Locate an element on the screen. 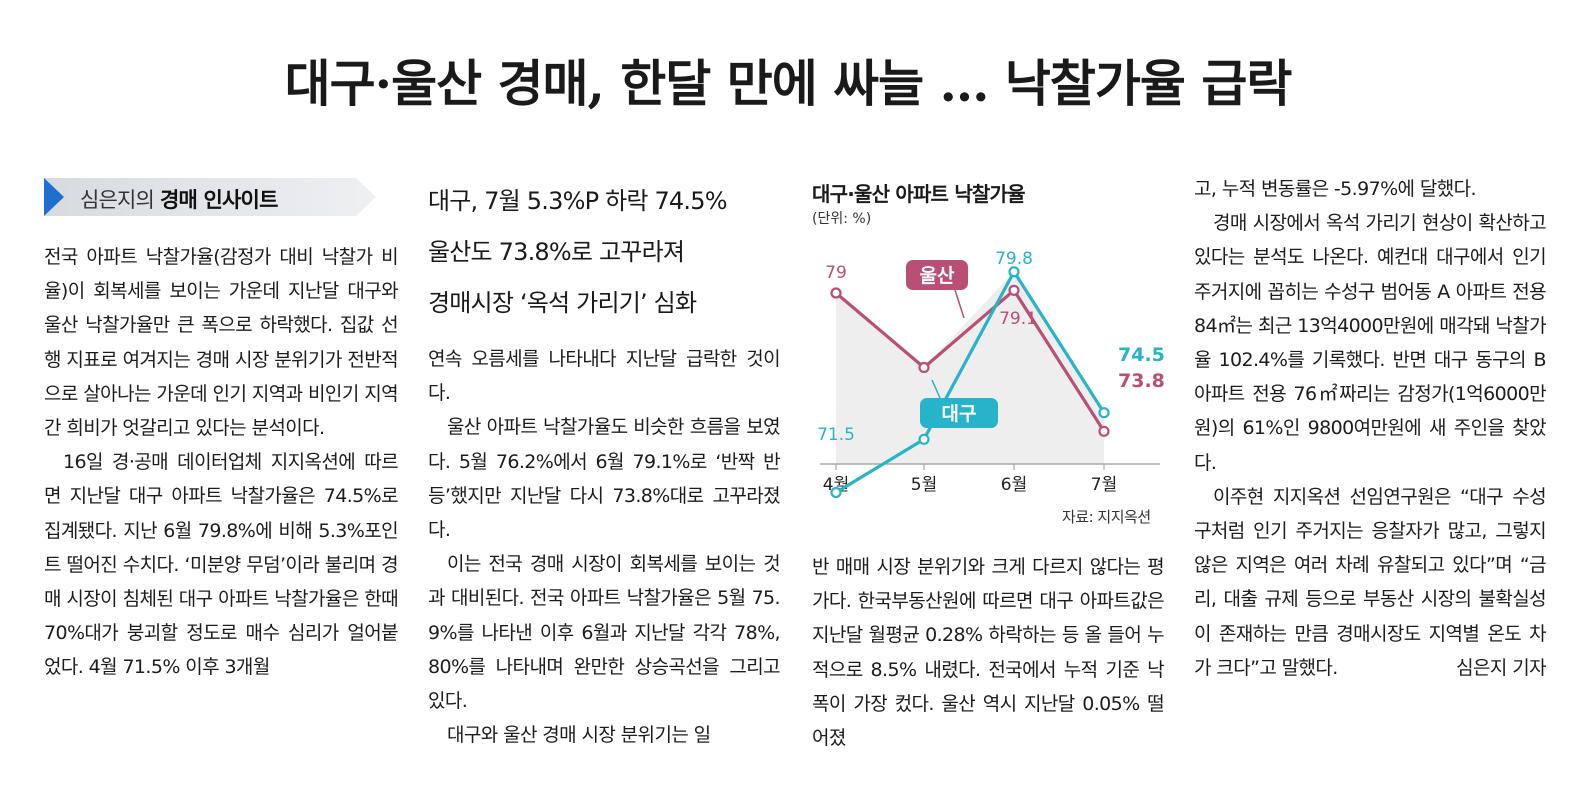  byline: 심은지 기자 is located at coordinates (1501, 667).